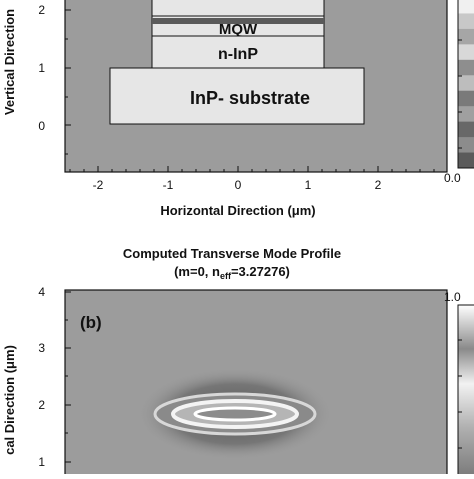 This screenshot has height=479, width=474. What do you see at coordinates (452, 178) in the screenshot?
I see `top-colorbar-tick-label: 0.0` at bounding box center [452, 178].